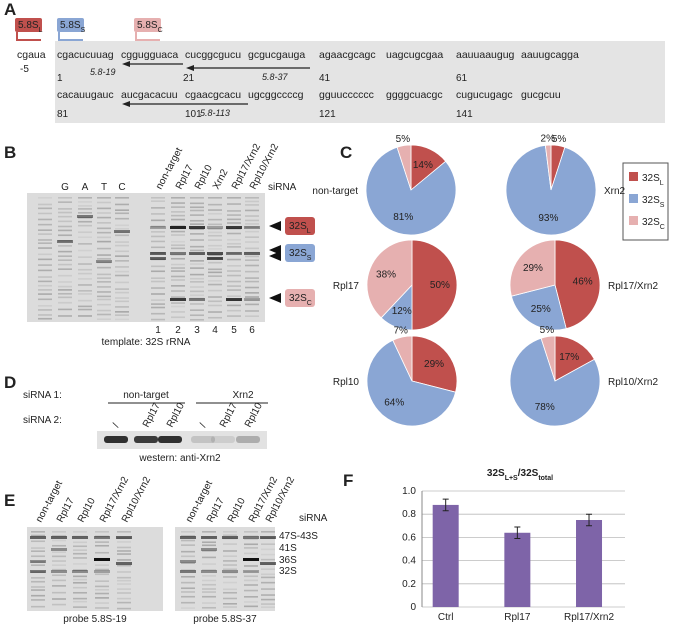 This screenshot has width=673, height=624. Describe the element at coordinates (569, 357) in the screenshot. I see `pie-value-label: 17%` at that location.